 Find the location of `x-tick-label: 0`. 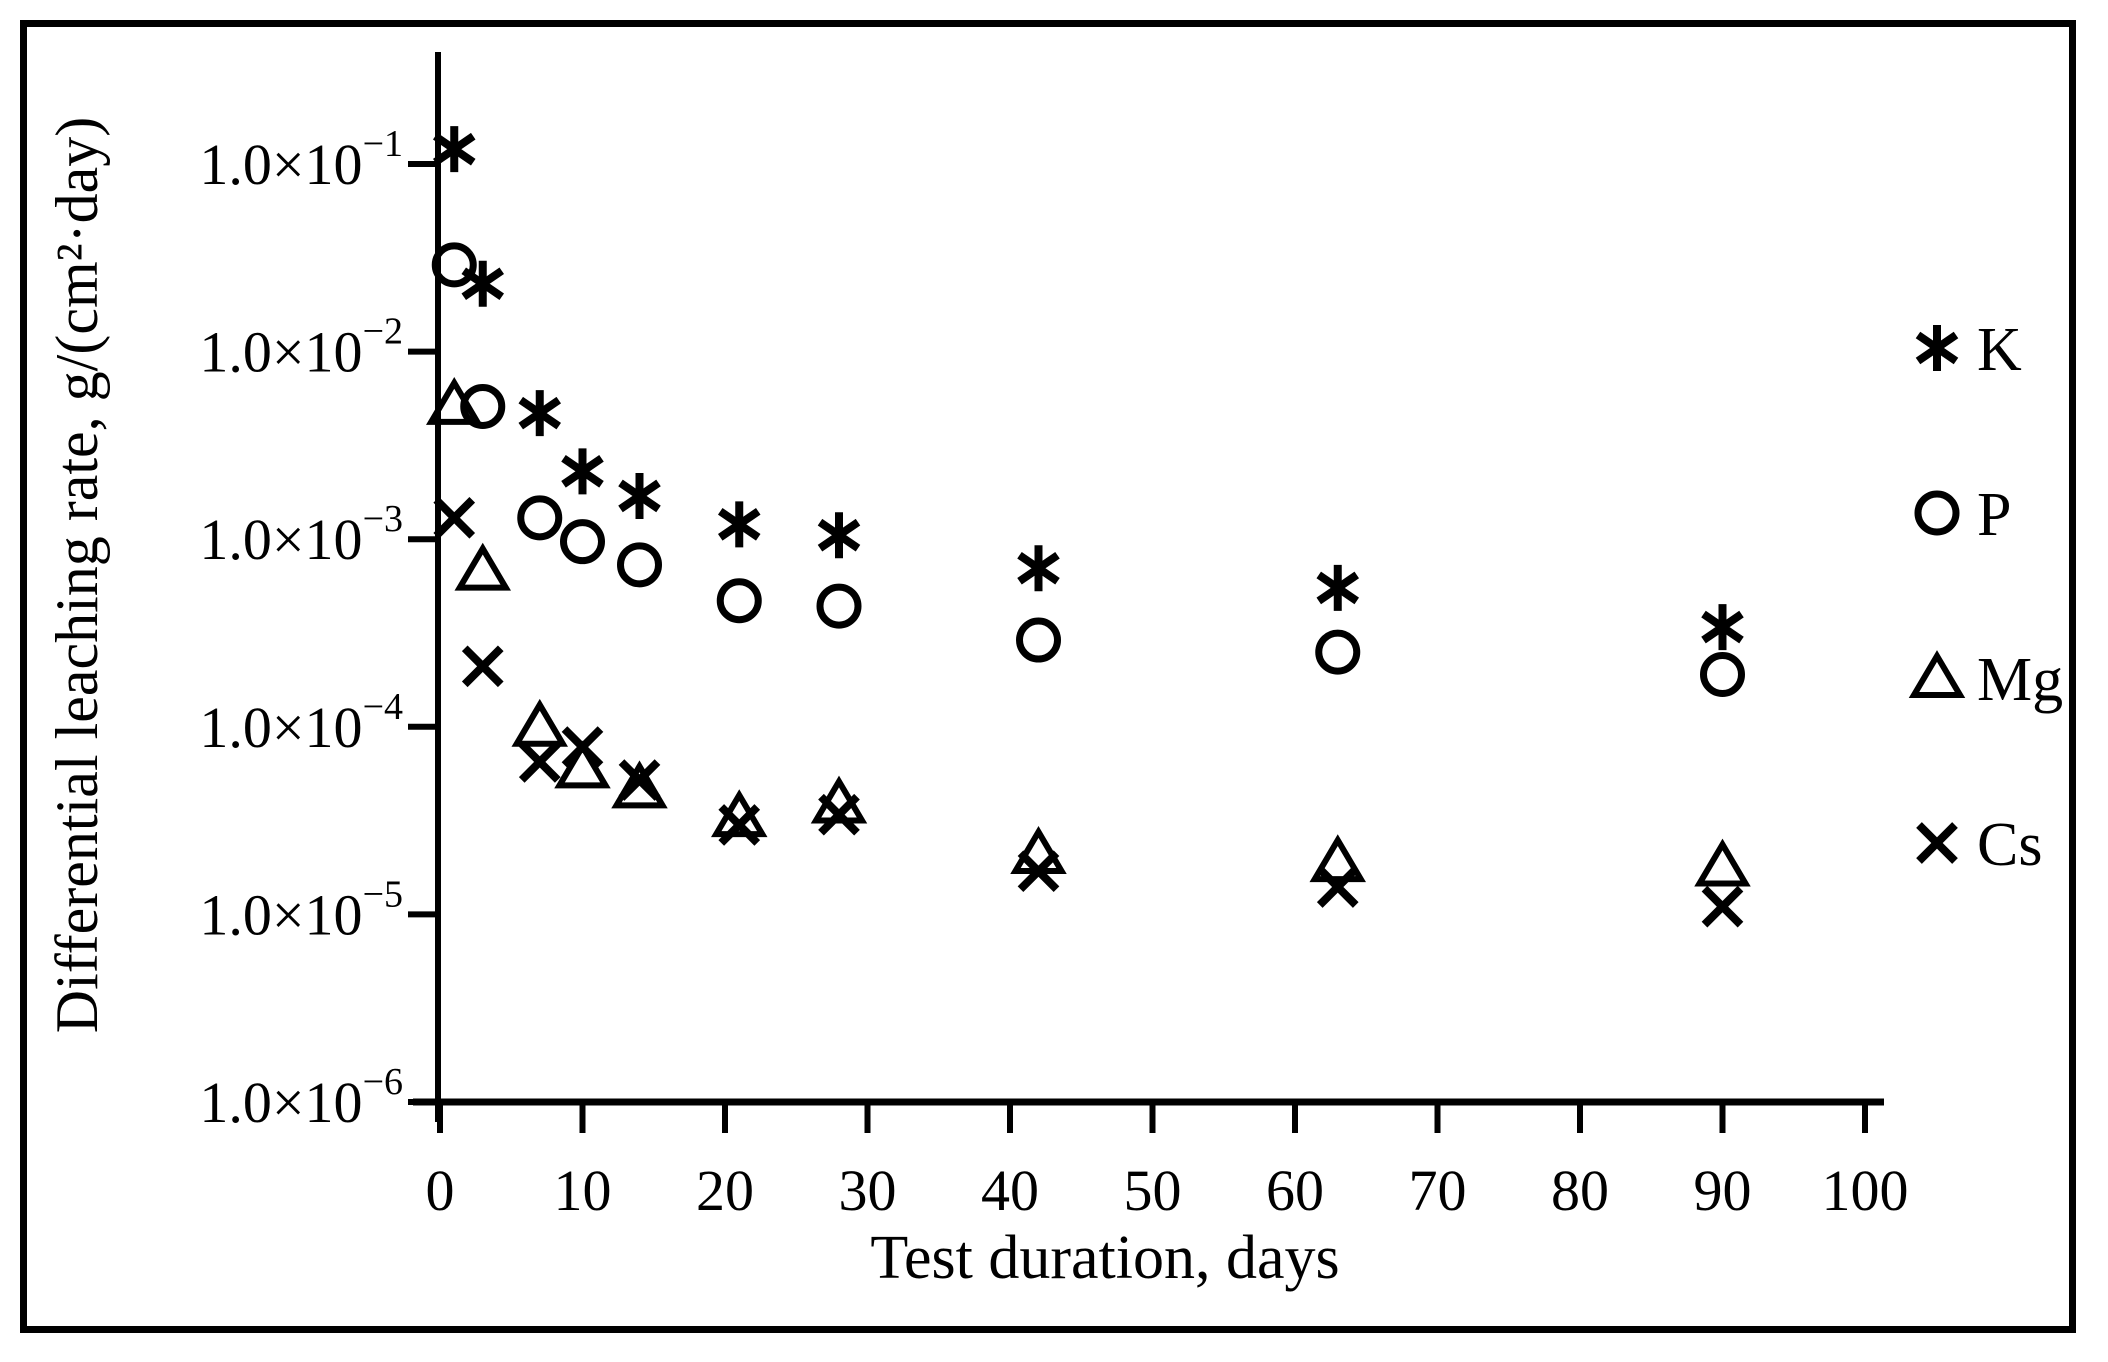

x-tick-label: 0 is located at coordinates (440, 1190).